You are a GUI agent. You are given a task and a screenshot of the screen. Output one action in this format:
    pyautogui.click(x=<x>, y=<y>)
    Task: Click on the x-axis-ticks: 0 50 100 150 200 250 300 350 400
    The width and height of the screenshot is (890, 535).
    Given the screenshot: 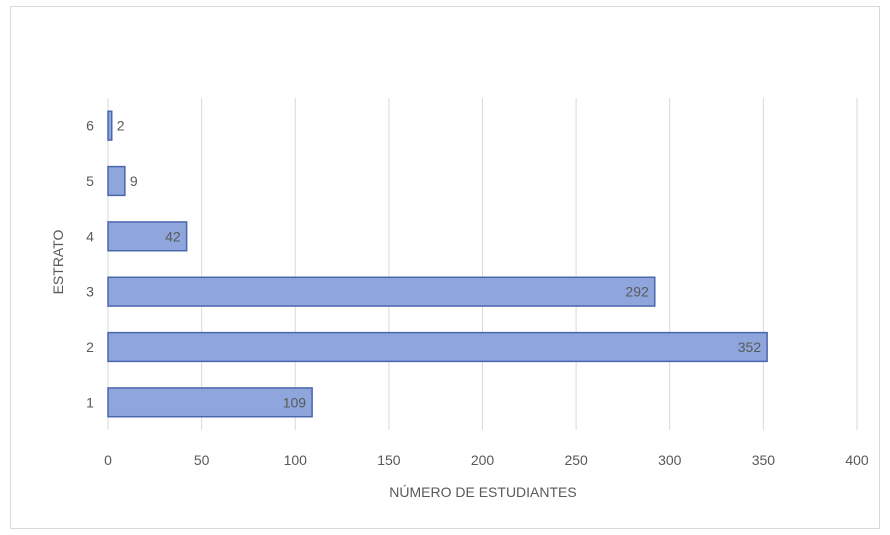 What is the action you would take?
    pyautogui.click(x=486, y=460)
    